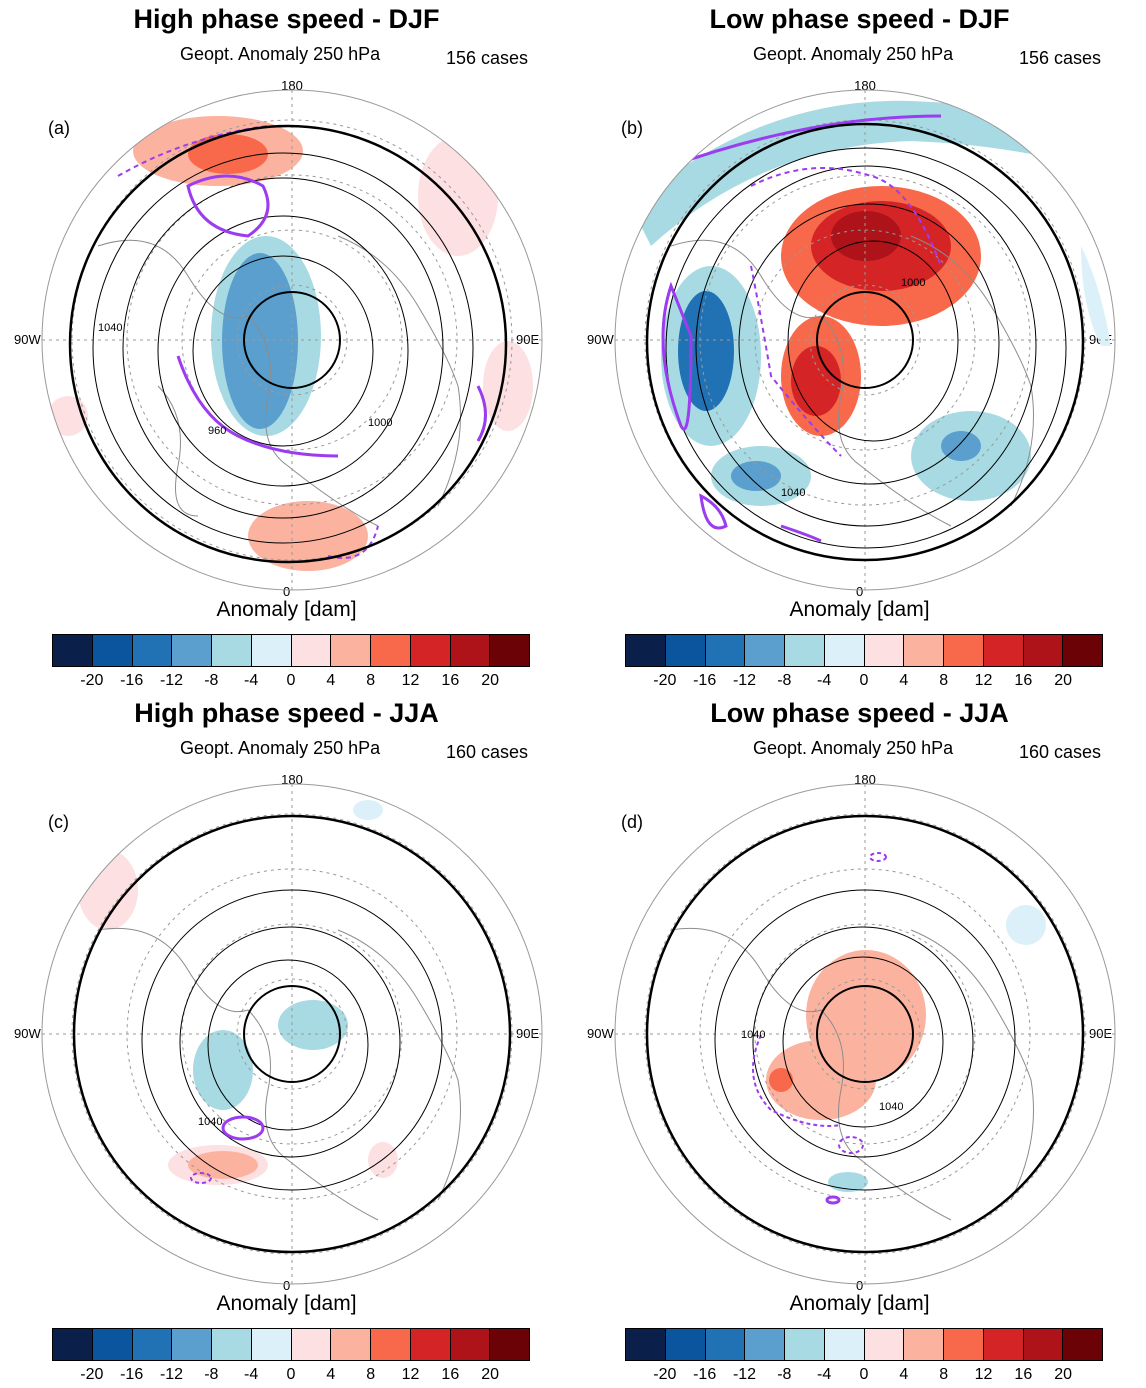  Describe the element at coordinates (859, 19) in the screenshot. I see `panel-title: Low phase speed - DJF` at that location.